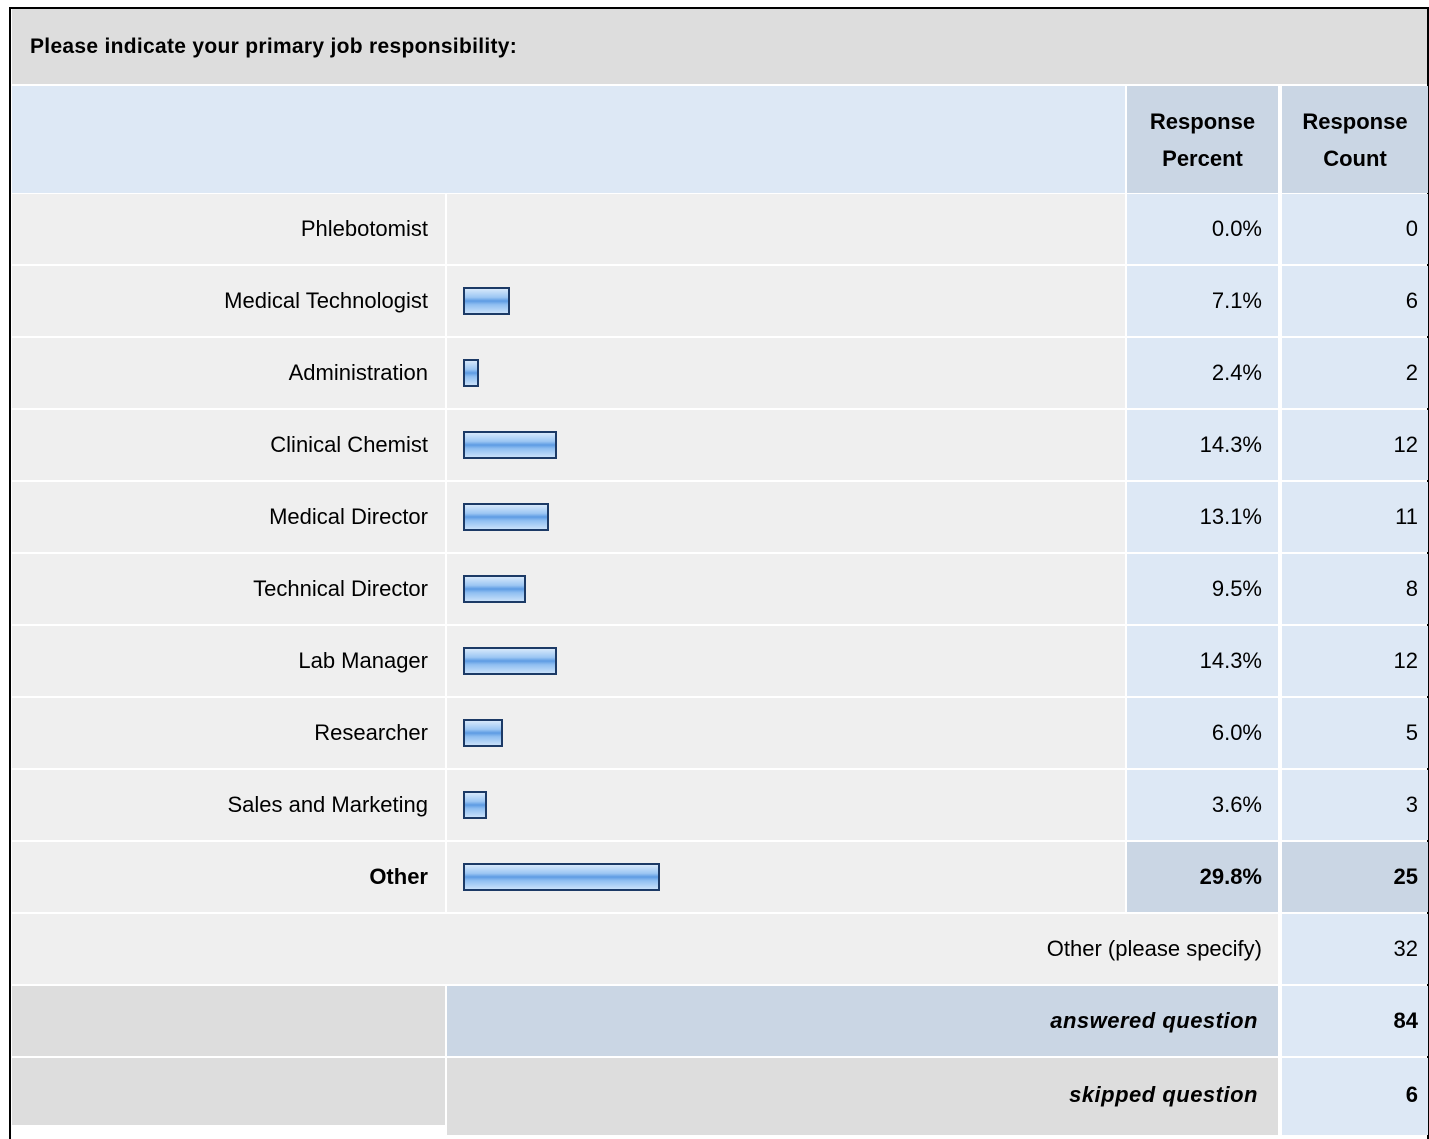  I want to click on response-count: 2, so click(1355, 373).